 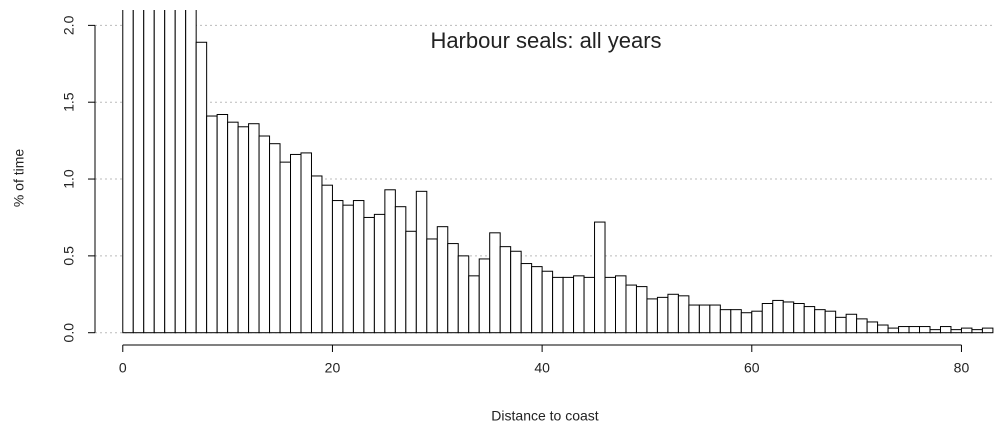 What do you see at coordinates (962, 368) in the screenshot?
I see `x-tick-label: 80` at bounding box center [962, 368].